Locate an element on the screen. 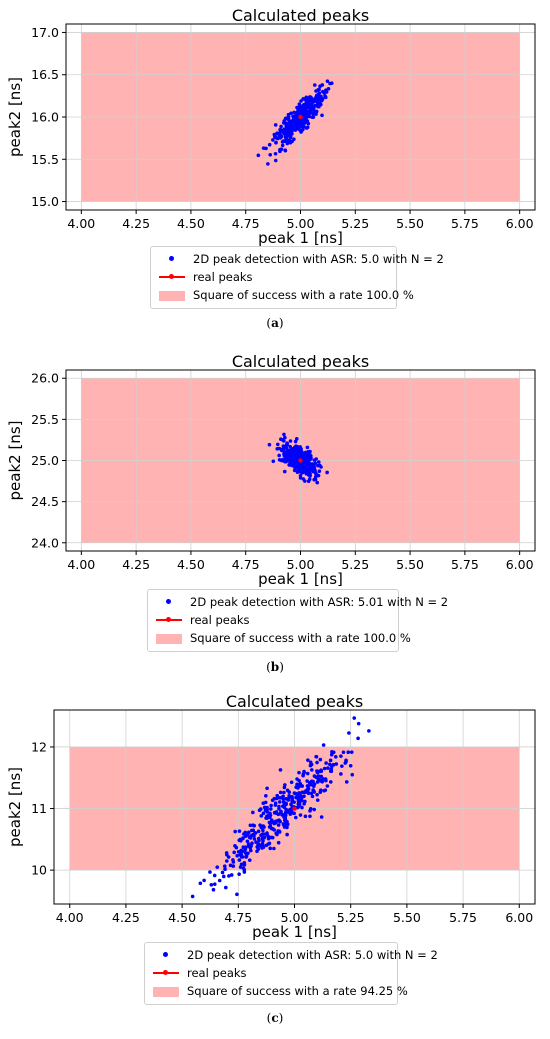 This screenshot has width=550, height=1039. x-tick-label: 5.00 is located at coordinates (301, 564).